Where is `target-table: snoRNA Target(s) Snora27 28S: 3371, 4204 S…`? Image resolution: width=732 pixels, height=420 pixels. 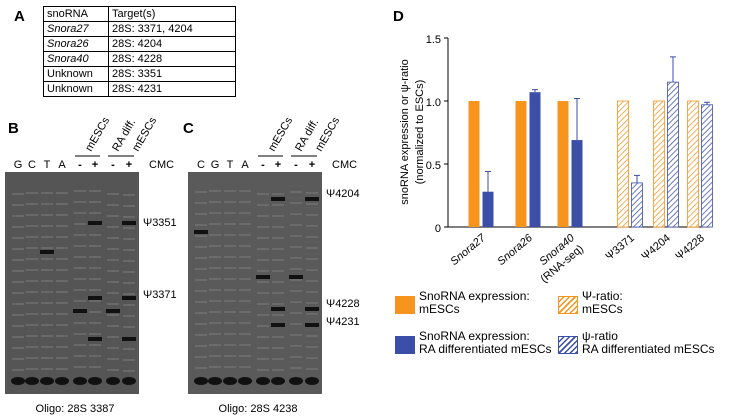 target-table: snoRNA Target(s) Snora27 28S: 3371, 4204 S… is located at coordinates (139, 51).